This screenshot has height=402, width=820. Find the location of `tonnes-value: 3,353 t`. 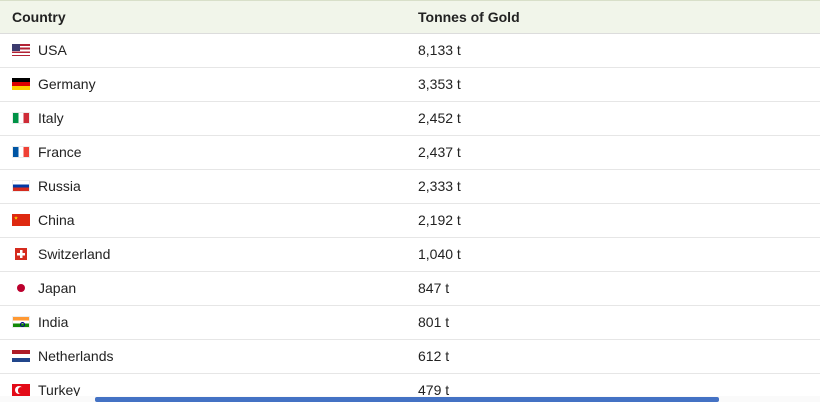

tonnes-value: 3,353 t is located at coordinates (613, 84).